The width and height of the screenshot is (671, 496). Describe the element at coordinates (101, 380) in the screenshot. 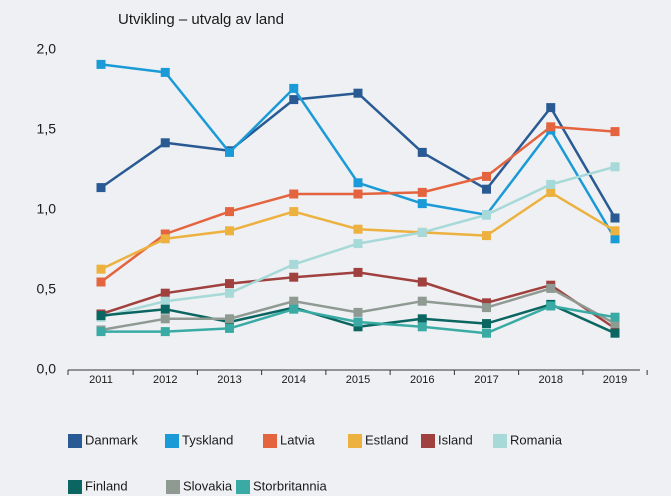

I see `x-tick-label: 2011` at that location.